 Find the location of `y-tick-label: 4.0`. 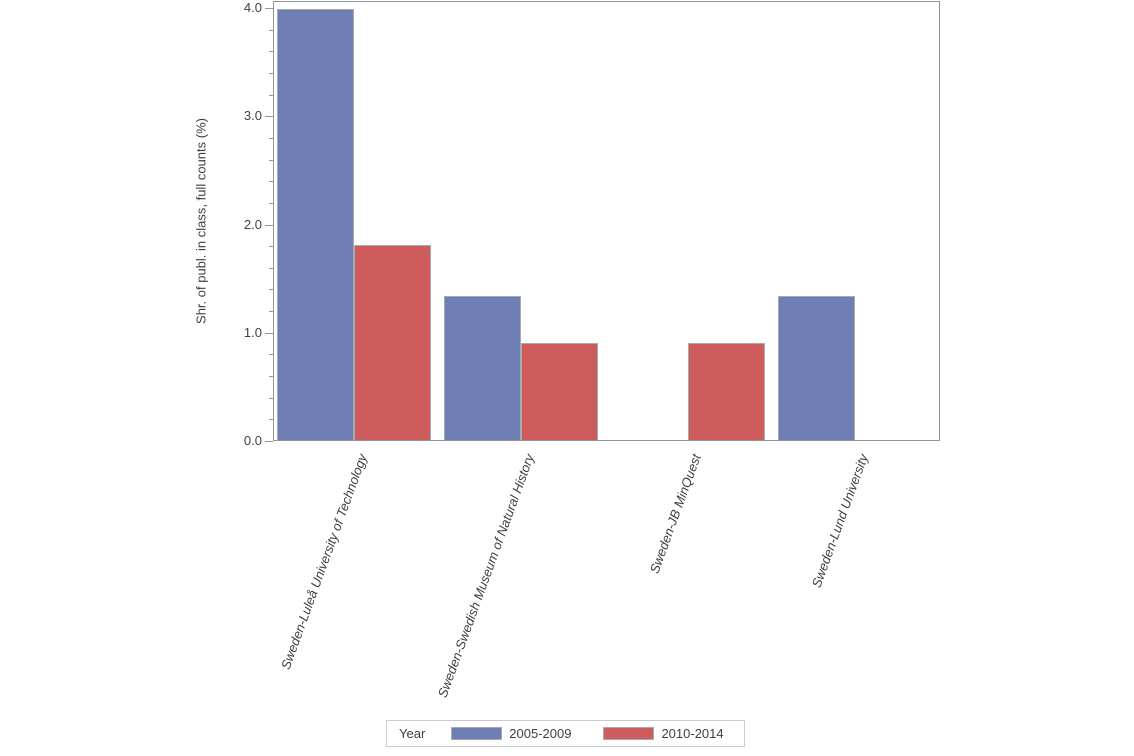

y-tick-label: 4.0 is located at coordinates (252, 7).